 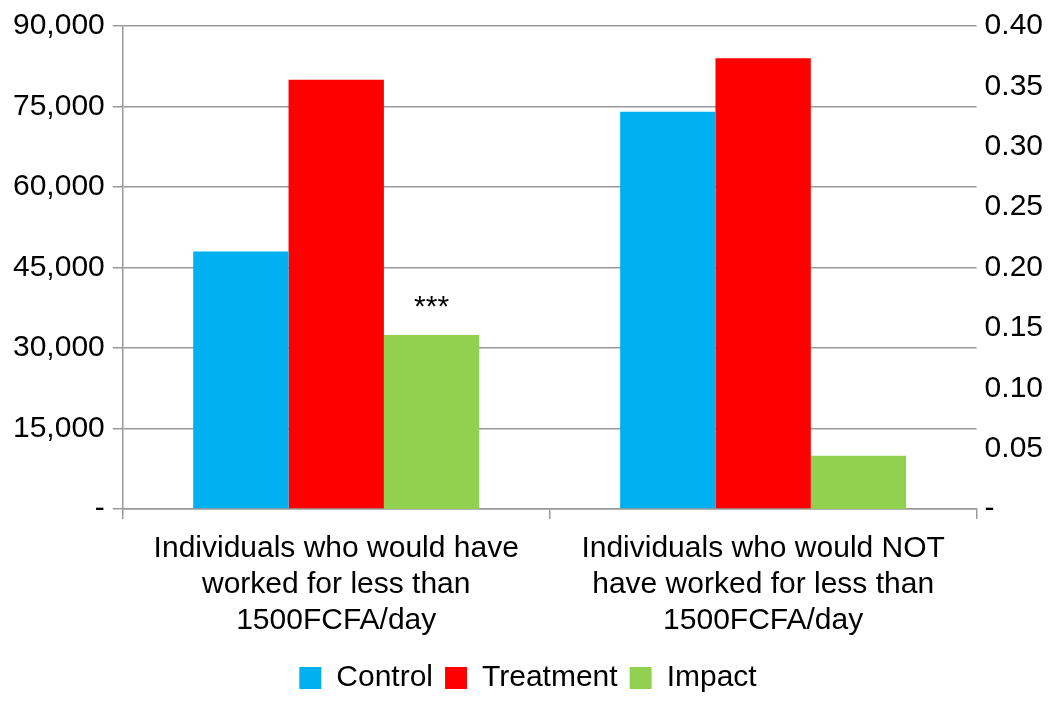 What do you see at coordinates (58, 346) in the screenshot?
I see `y-tick-label: 30,000` at bounding box center [58, 346].